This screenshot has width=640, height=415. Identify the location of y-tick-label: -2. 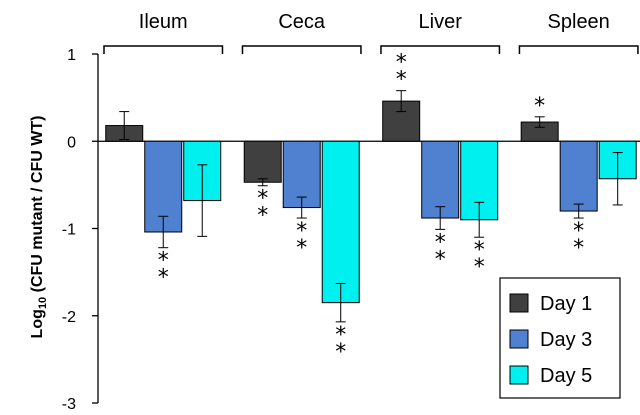
(69, 317).